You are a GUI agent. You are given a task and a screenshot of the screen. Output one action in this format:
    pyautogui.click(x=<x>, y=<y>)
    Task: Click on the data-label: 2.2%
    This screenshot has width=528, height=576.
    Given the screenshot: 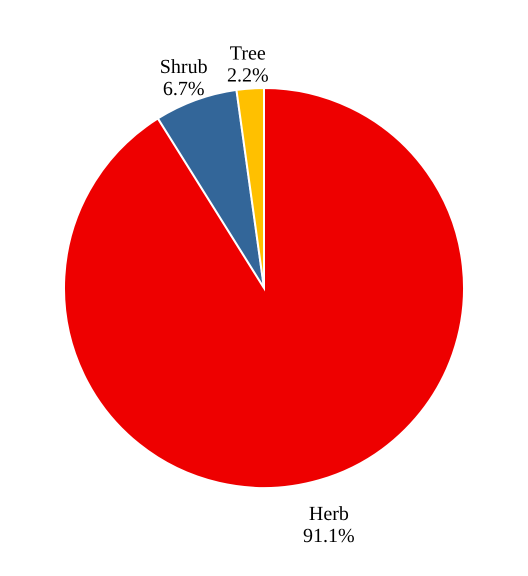 What is the action you would take?
    pyautogui.click(x=247, y=75)
    